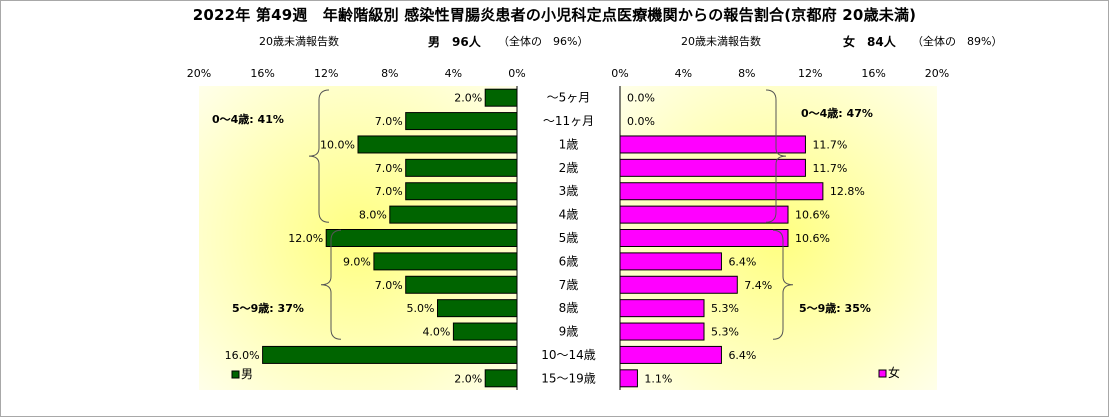 The height and width of the screenshot is (417, 1109). I want to click on male-data-label: 12.0%, so click(305, 238).